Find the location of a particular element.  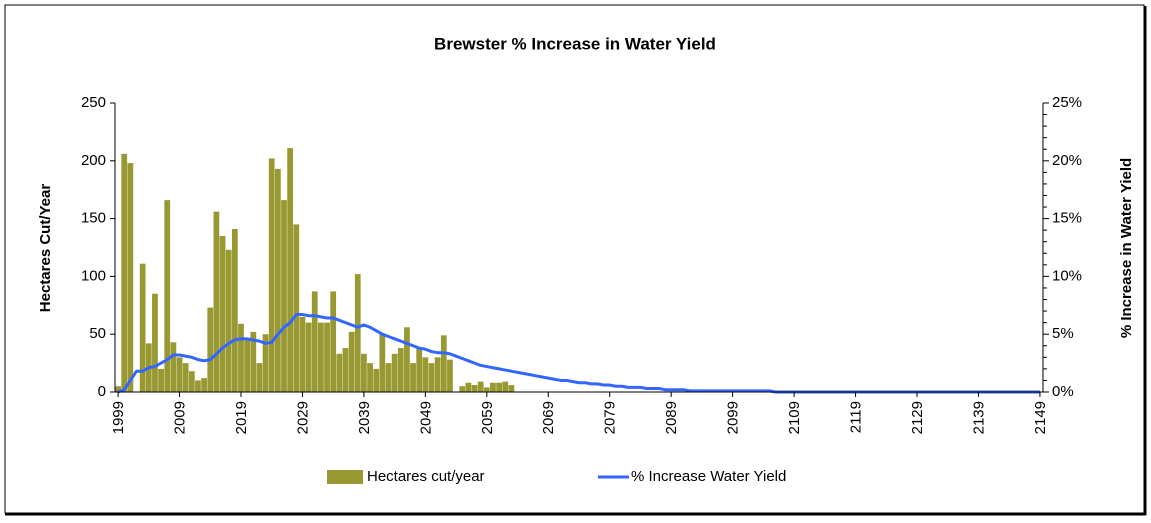

x-tick-label: 2019 is located at coordinates (241, 417).